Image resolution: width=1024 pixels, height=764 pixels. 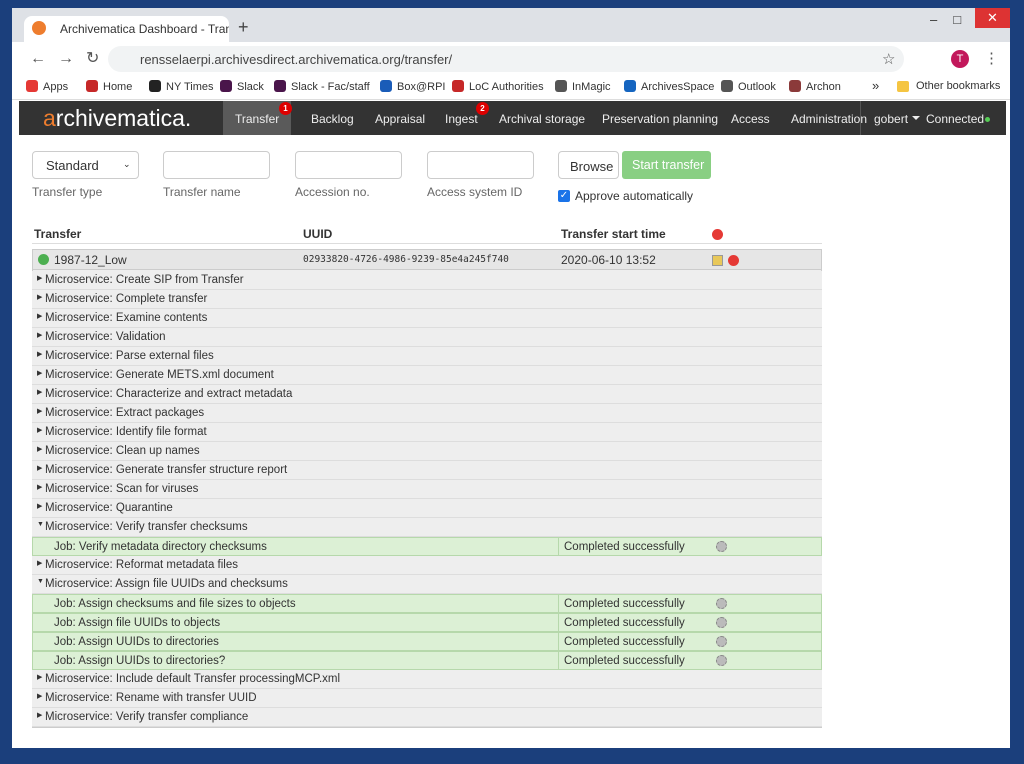 What do you see at coordinates (72, 165) in the screenshot?
I see `transfer-type-value: Standard` at bounding box center [72, 165].